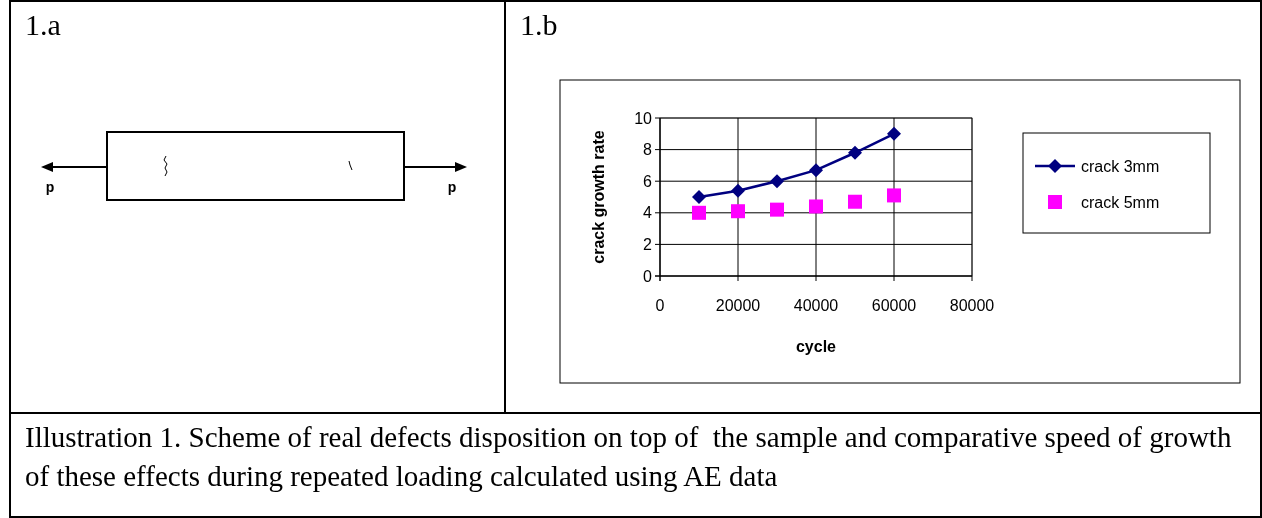  What do you see at coordinates (628, 456) in the screenshot?
I see `text: Illustration 1. Scheme of real defects disposition on top of the sample and comparative speed of growth of these effects during repeated loading calculated using AE data` at bounding box center [628, 456].